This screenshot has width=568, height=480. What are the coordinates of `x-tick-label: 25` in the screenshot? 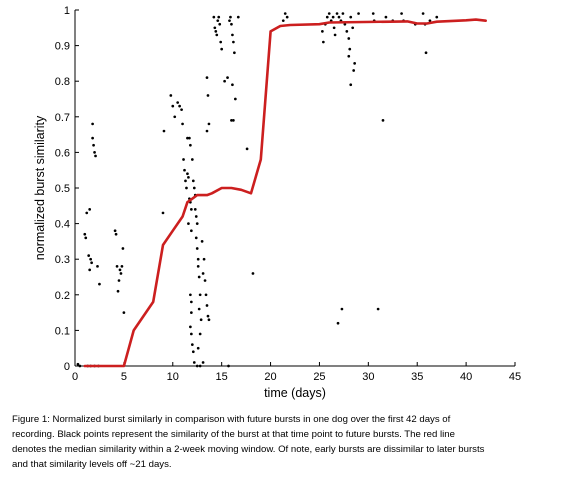 It's located at (319, 377).